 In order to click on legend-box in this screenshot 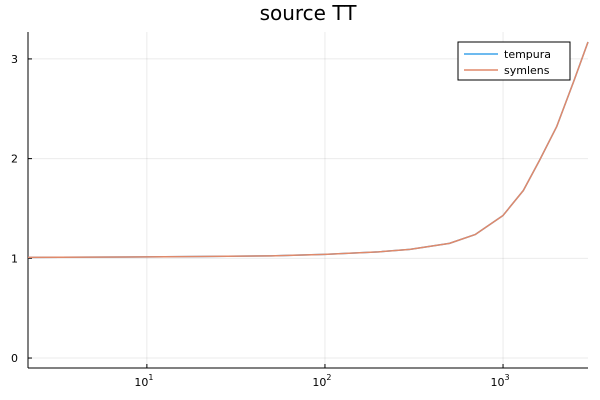, I will do `click(514, 61)`.